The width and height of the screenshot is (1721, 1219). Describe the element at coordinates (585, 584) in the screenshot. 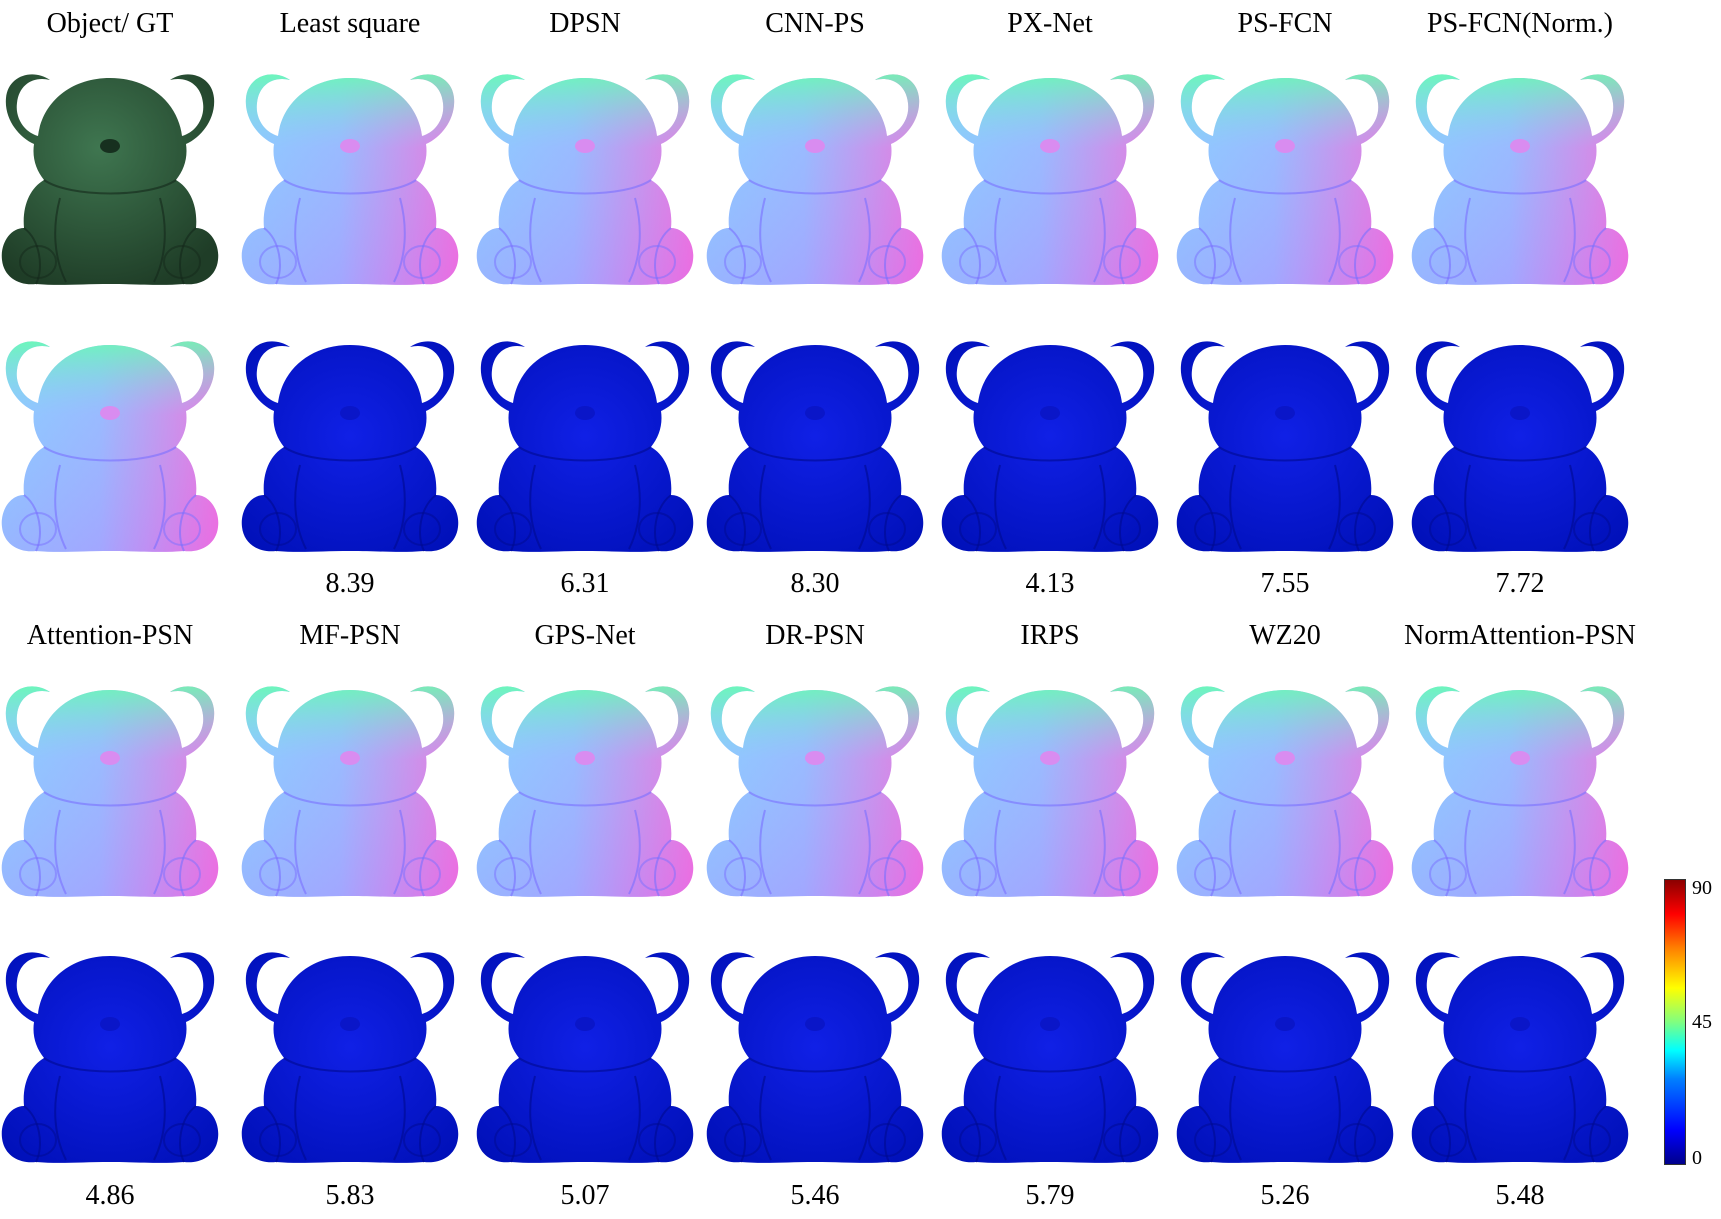

I see `mean-angular-error: 6.31` at that location.